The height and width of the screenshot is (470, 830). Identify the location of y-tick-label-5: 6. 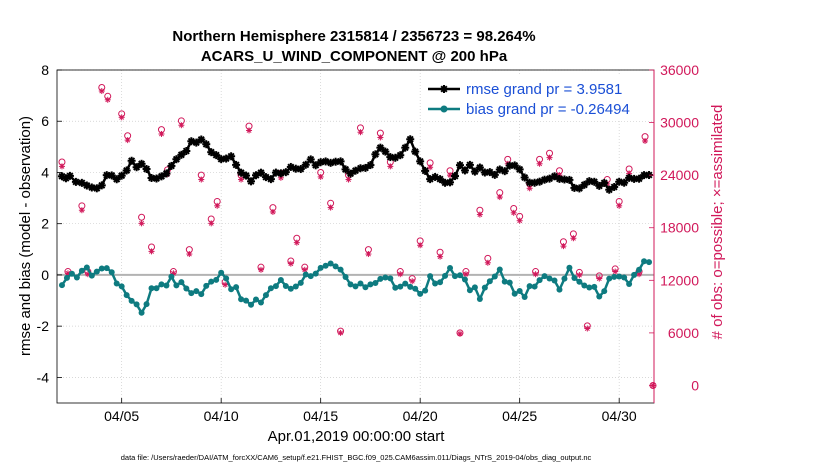
(45, 121).